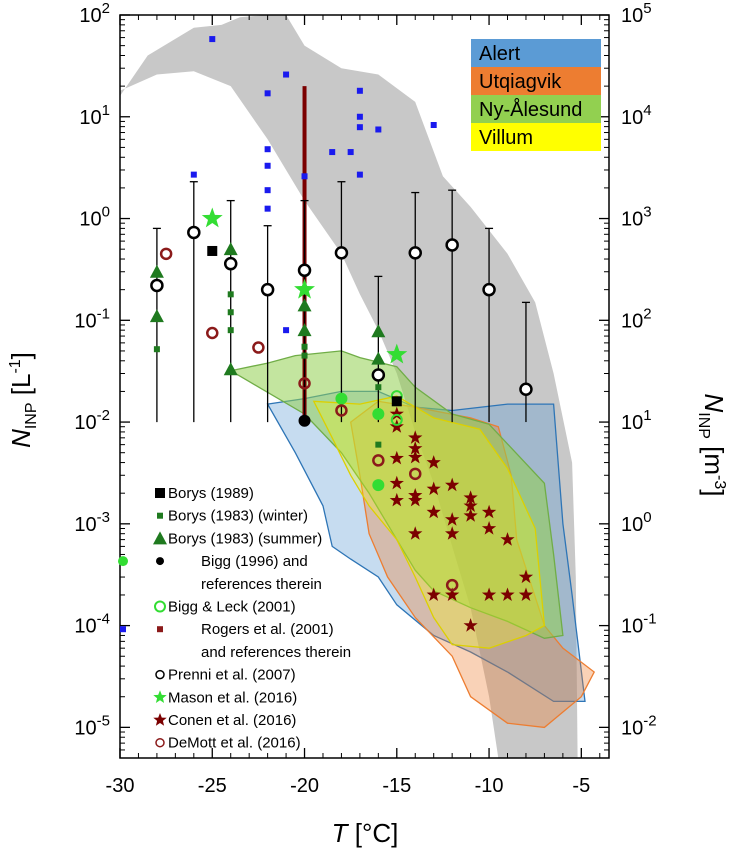 Image resolution: width=739 pixels, height=850 pixels. What do you see at coordinates (160, 742) in the screenshot?
I see `legend-marker-demott-et-al-2016` at bounding box center [160, 742].